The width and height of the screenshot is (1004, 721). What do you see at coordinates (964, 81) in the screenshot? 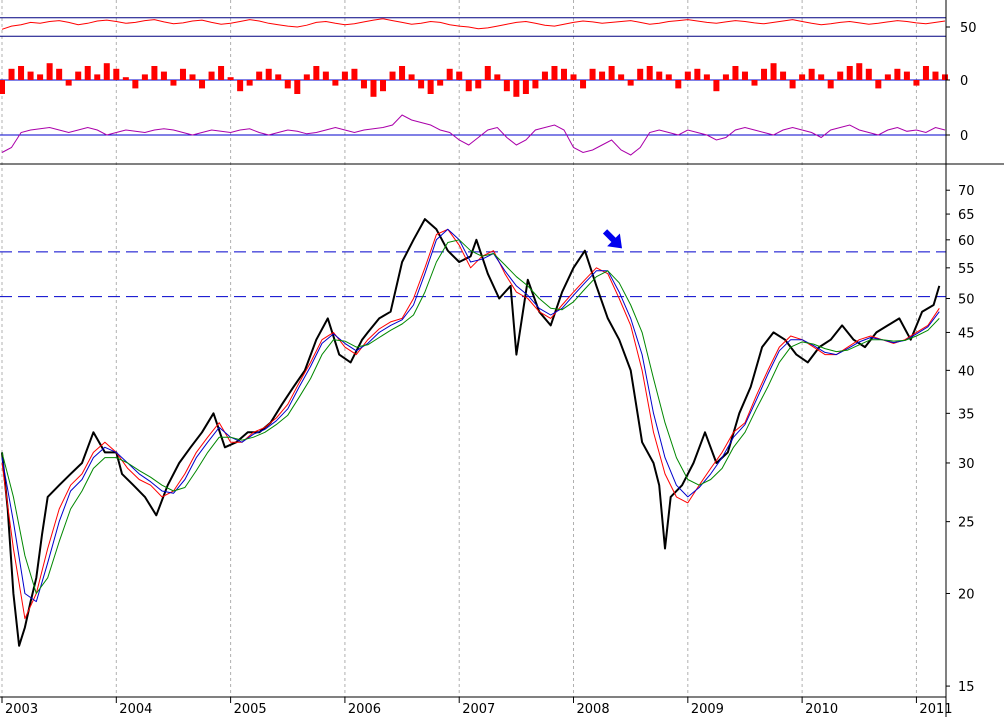
I see `panel-tick-label: 0` at bounding box center [964, 81].